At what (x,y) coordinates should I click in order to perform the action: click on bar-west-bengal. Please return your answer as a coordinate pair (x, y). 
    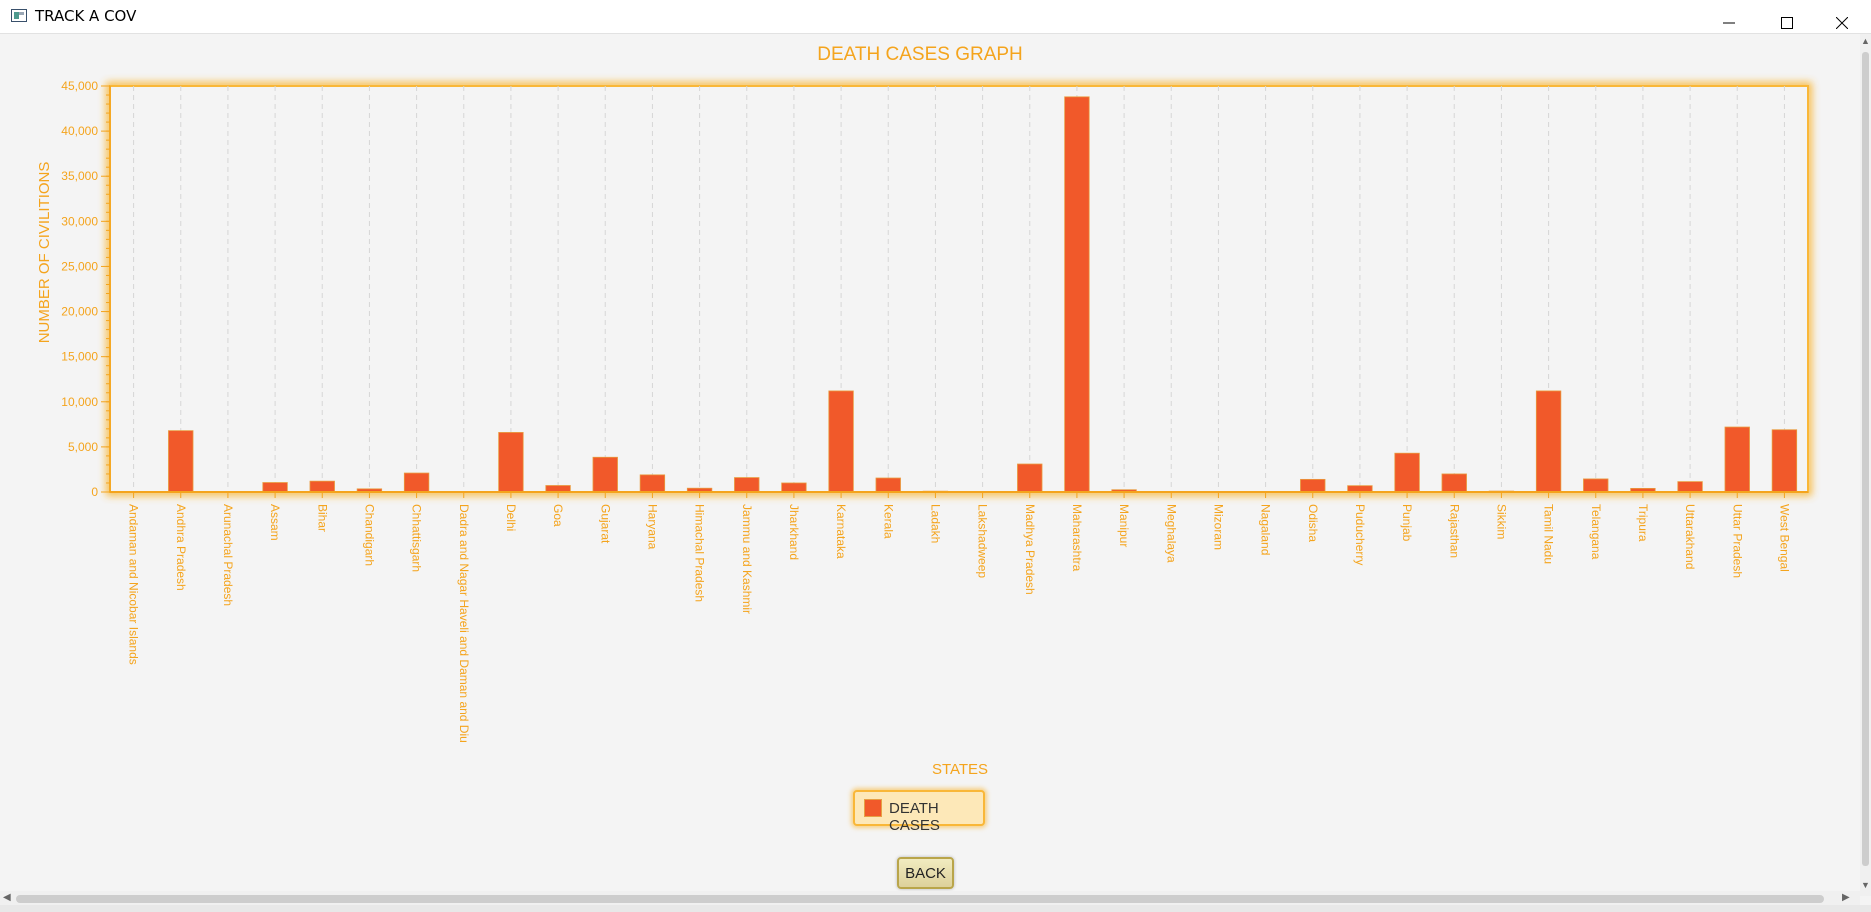
    Looking at the image, I should click on (1784, 461).